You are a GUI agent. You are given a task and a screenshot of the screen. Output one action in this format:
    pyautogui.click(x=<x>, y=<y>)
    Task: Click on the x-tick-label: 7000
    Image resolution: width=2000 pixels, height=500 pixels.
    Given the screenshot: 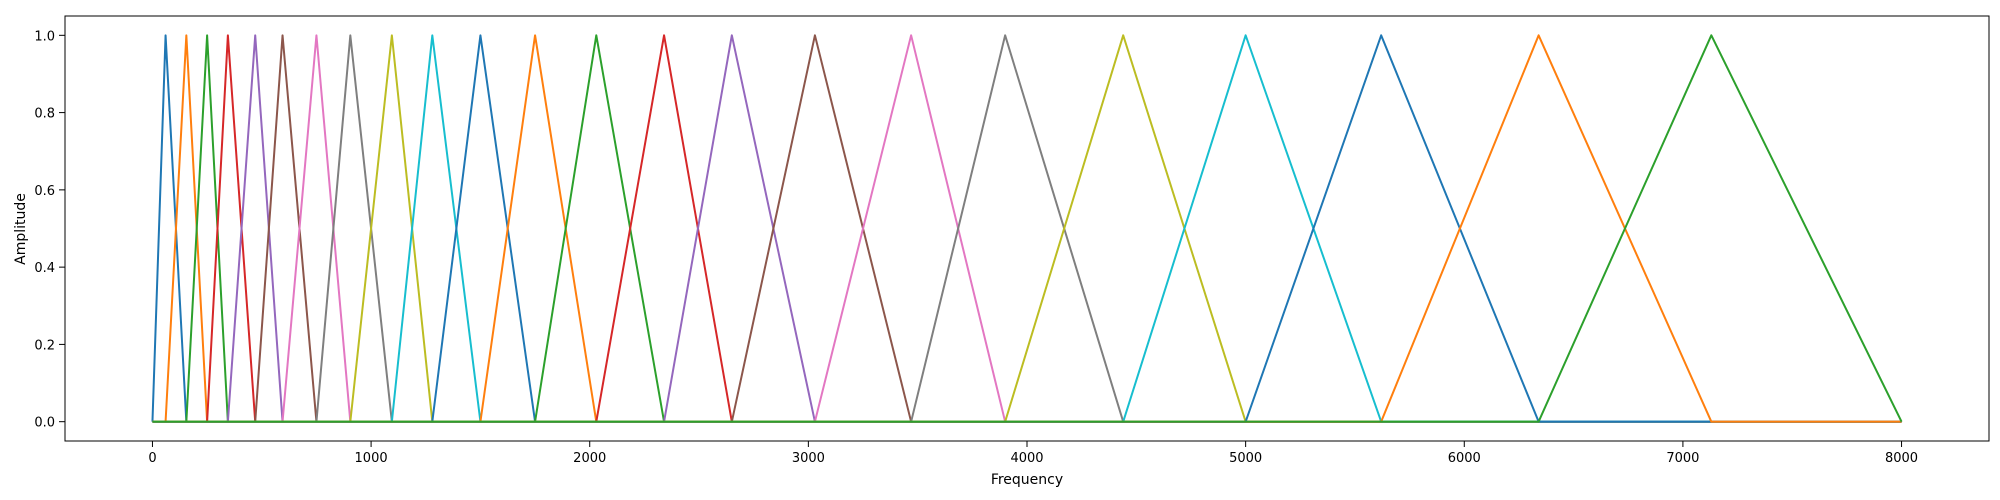 What is the action you would take?
    pyautogui.click(x=1682, y=458)
    